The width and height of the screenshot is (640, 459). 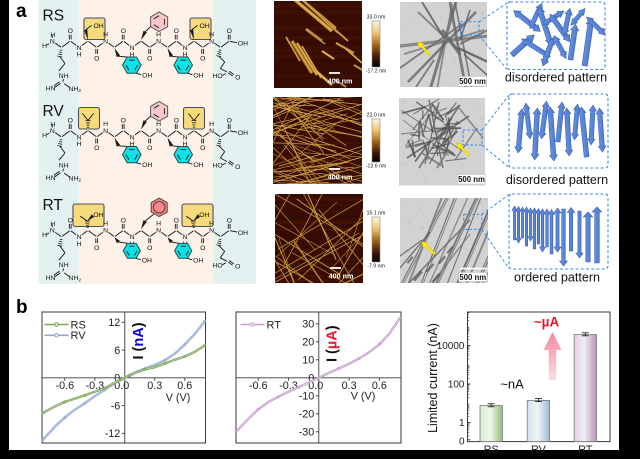 I want to click on svg-text: 10, so click(x=308, y=361).